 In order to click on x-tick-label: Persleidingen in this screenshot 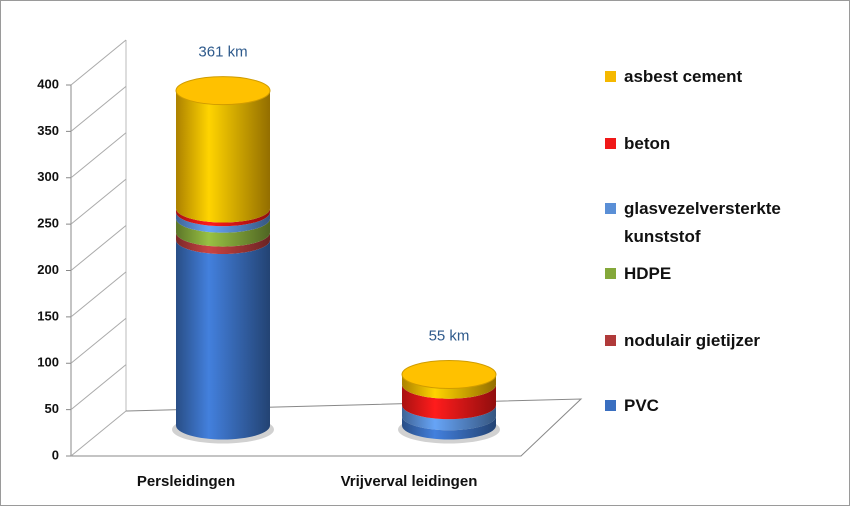, I will do `click(186, 481)`.